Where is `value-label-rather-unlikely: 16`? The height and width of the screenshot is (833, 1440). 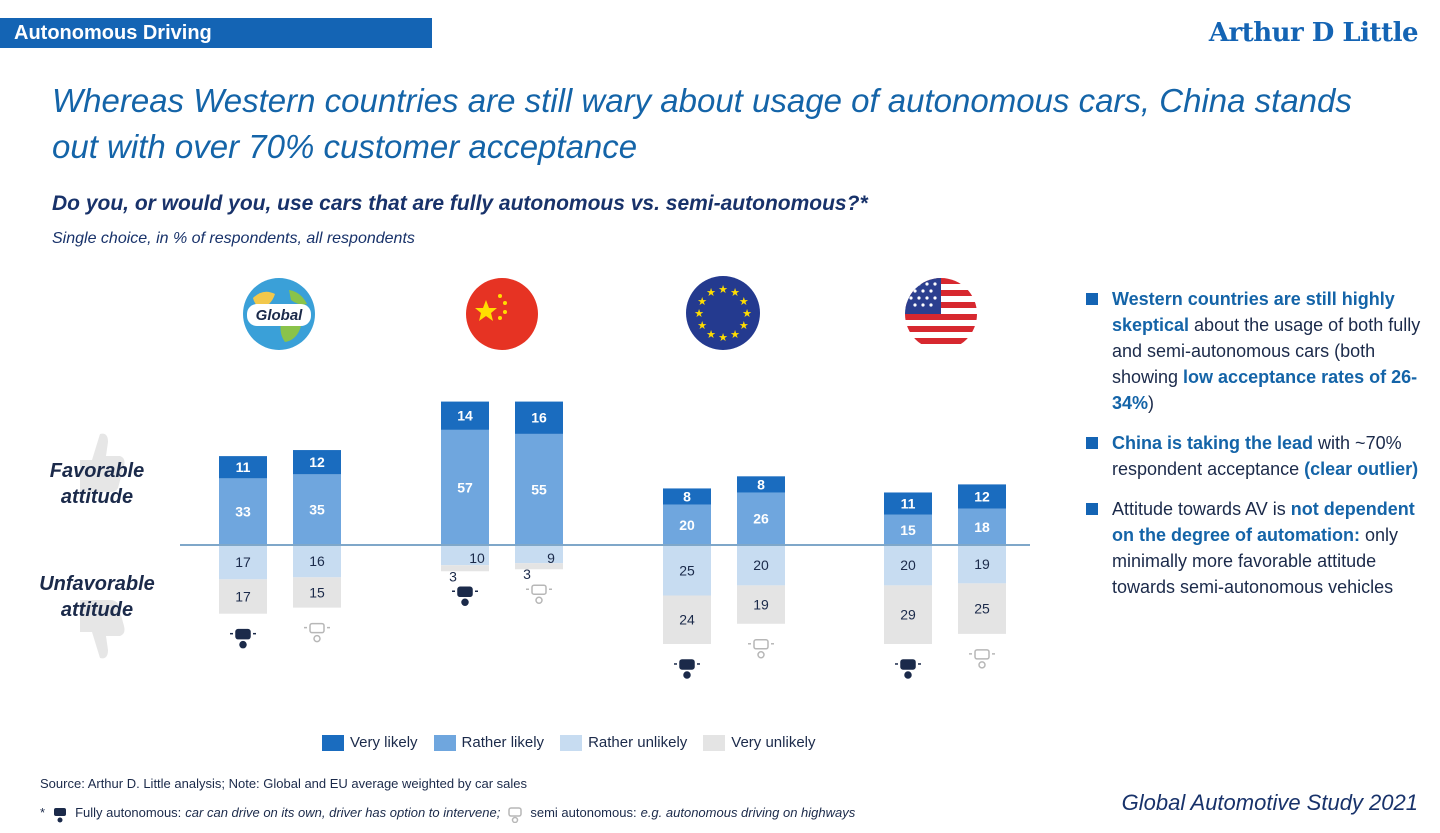
value-label-rather-unlikely: 16 is located at coordinates (317, 561).